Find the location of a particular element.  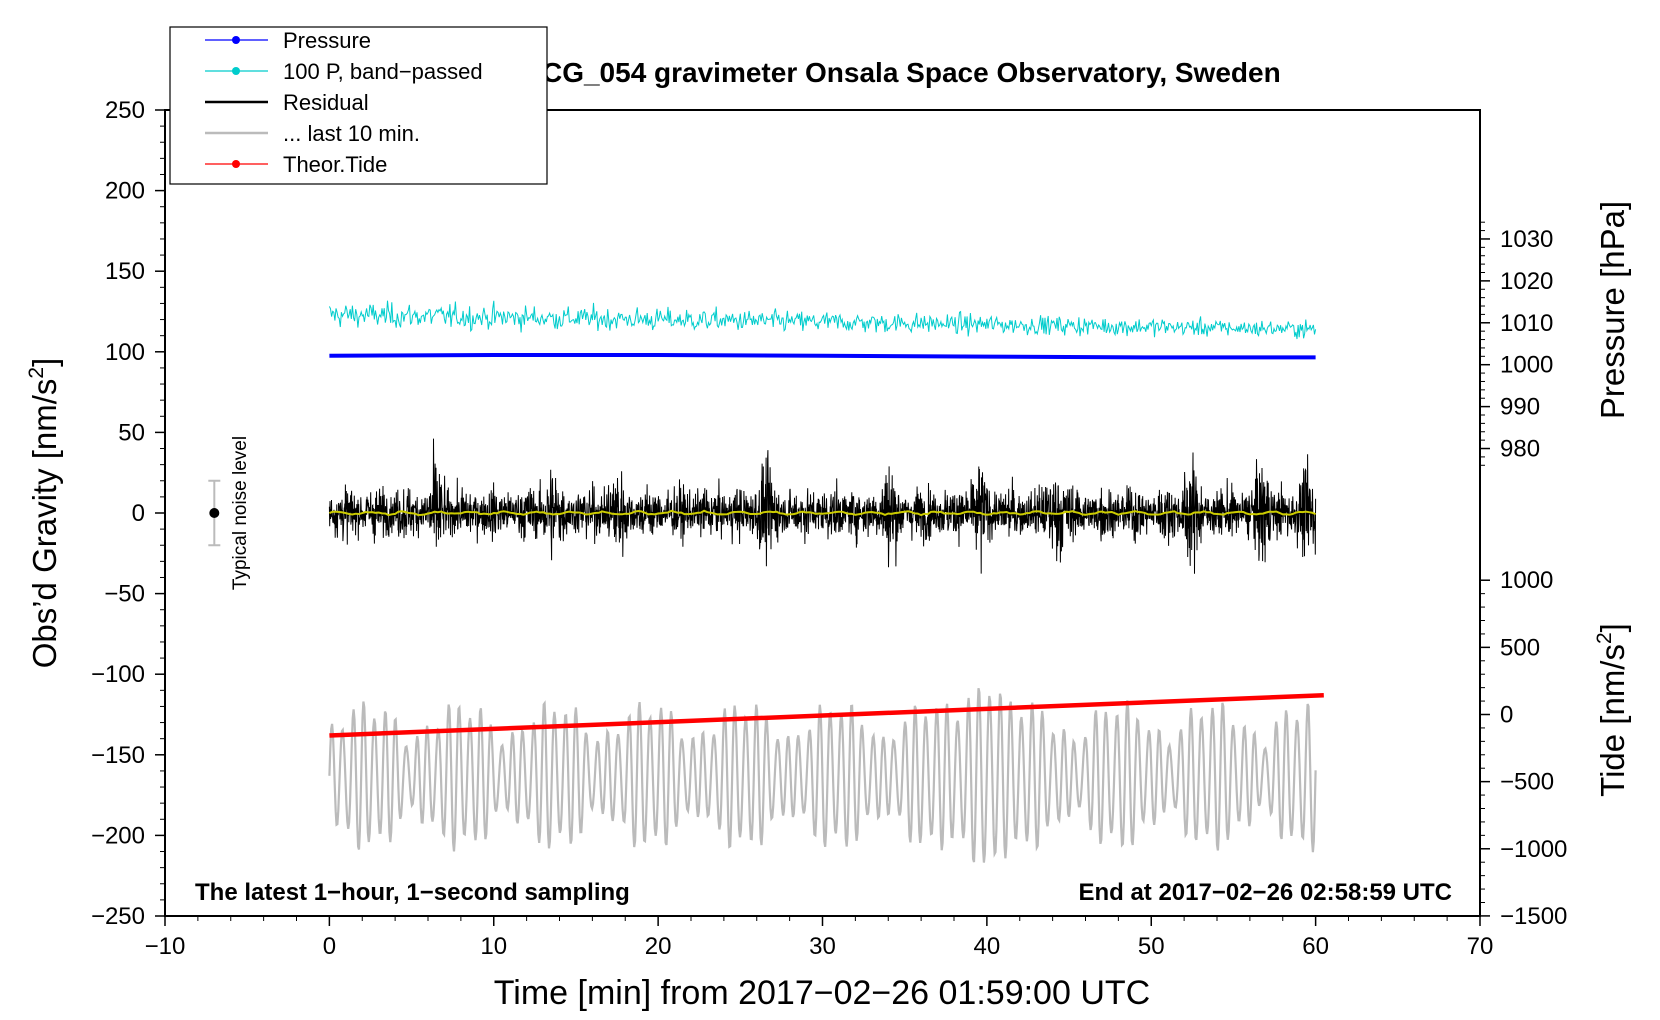

y-left-tick-label: 250 is located at coordinates (125, 110).